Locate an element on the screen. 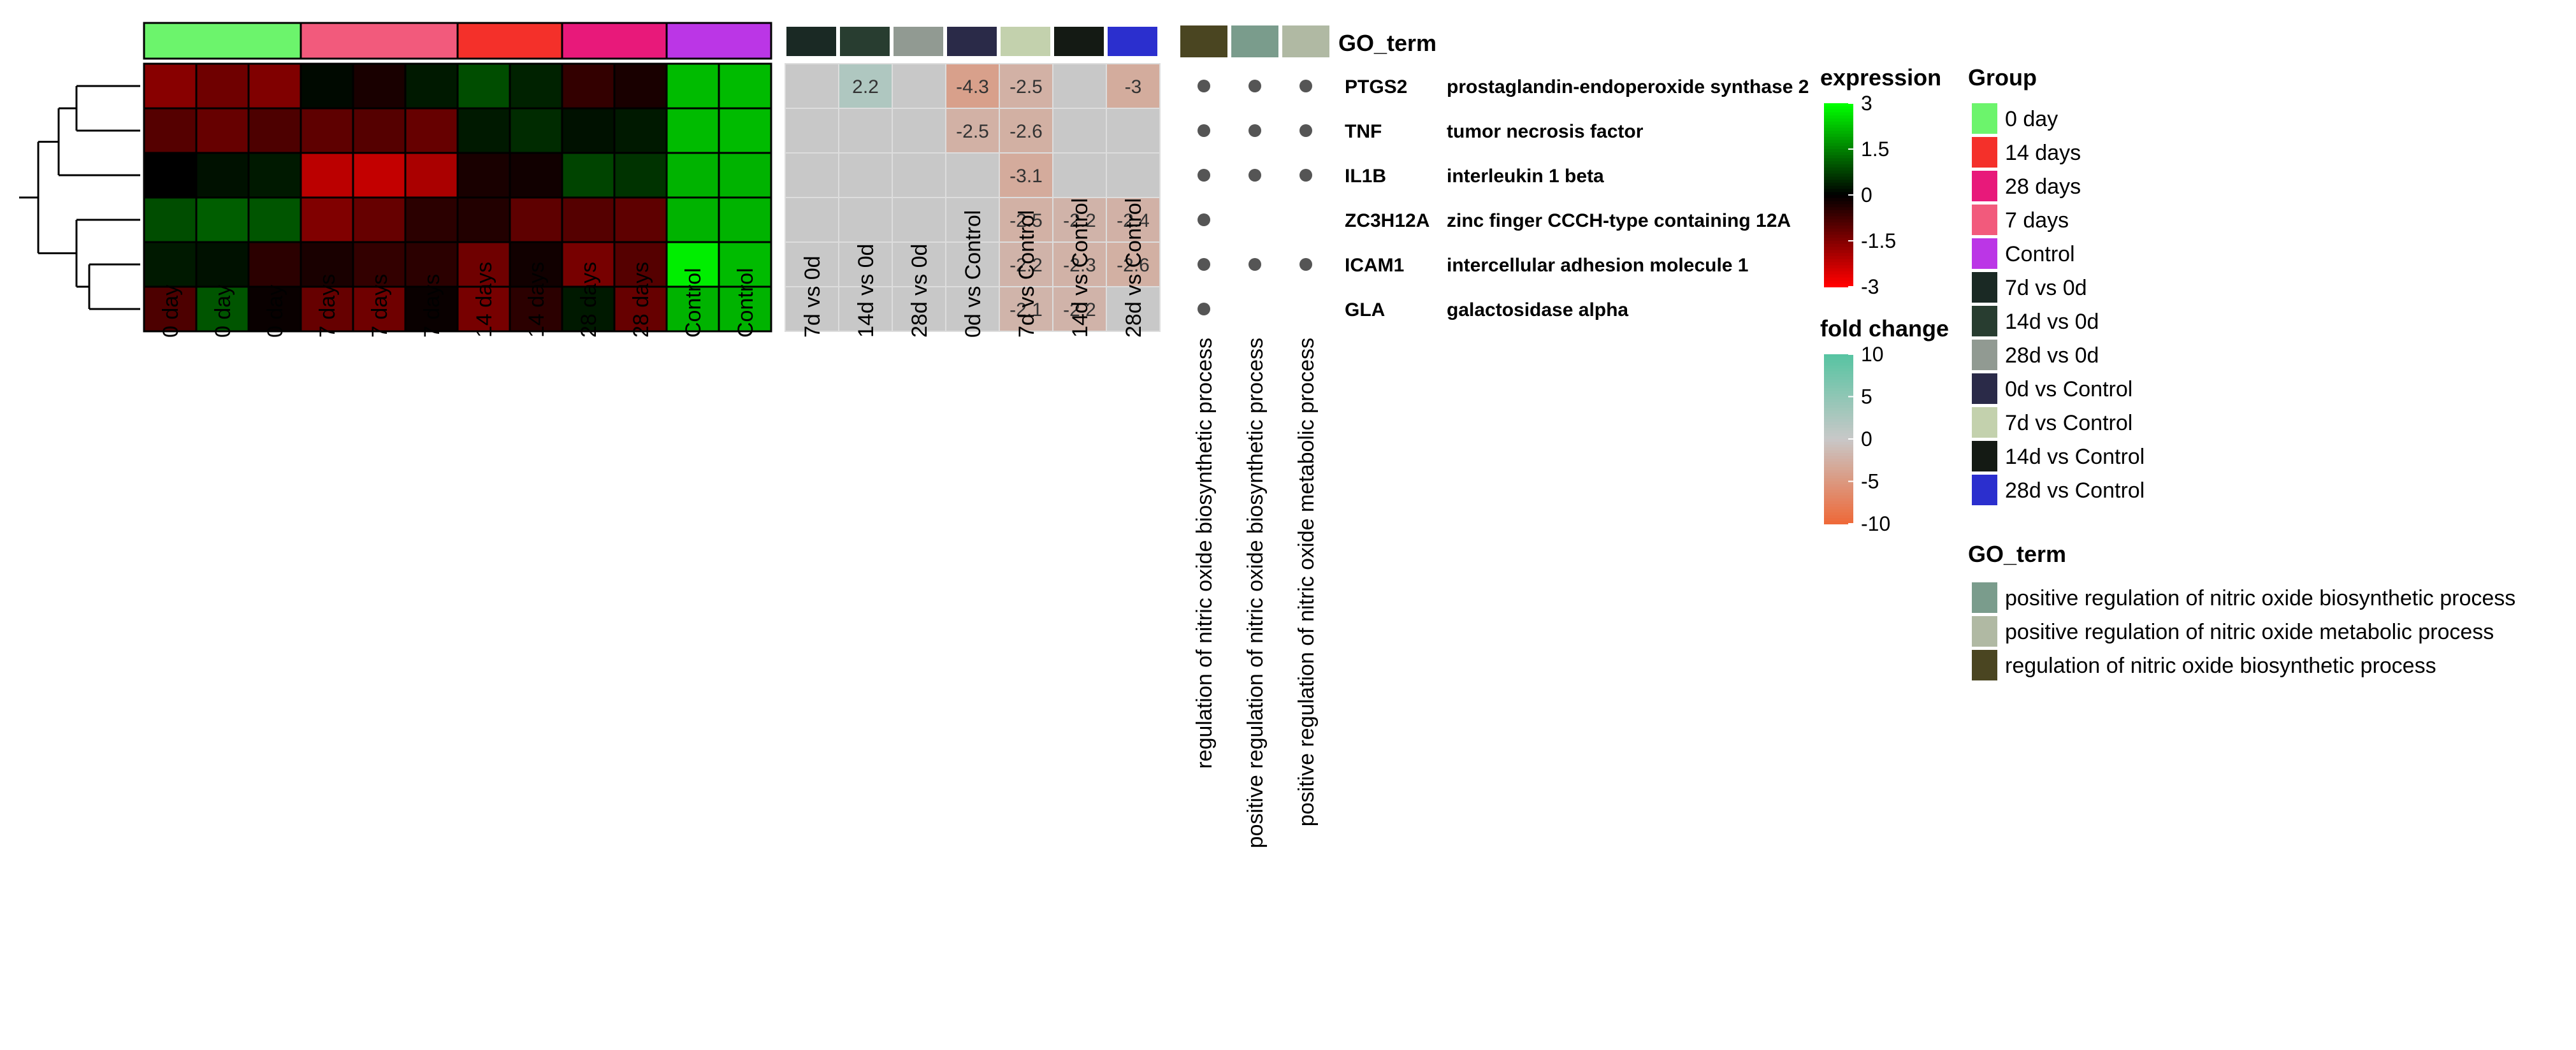 This screenshot has height=1050, width=2576. fold-change-value: -2.2 is located at coordinates (1079, 309).